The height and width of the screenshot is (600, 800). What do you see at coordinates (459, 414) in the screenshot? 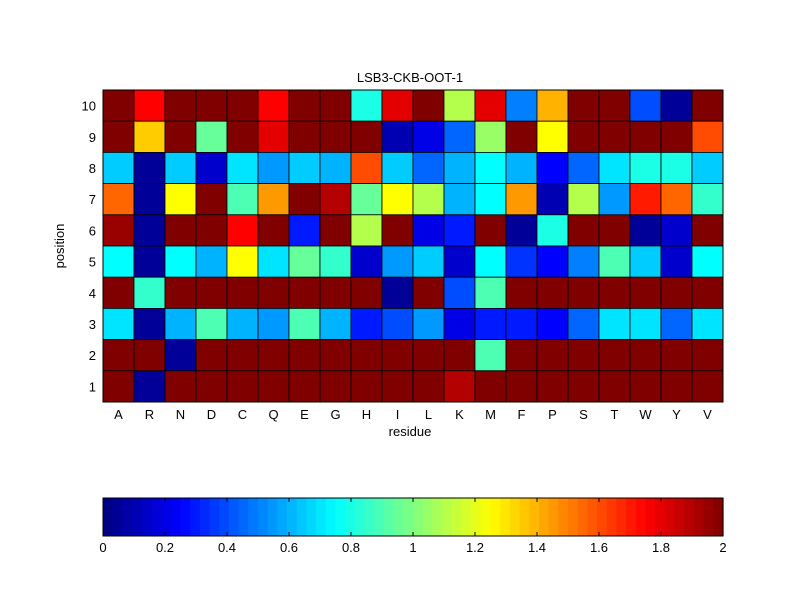
I see `x-tick-label: K` at bounding box center [459, 414].